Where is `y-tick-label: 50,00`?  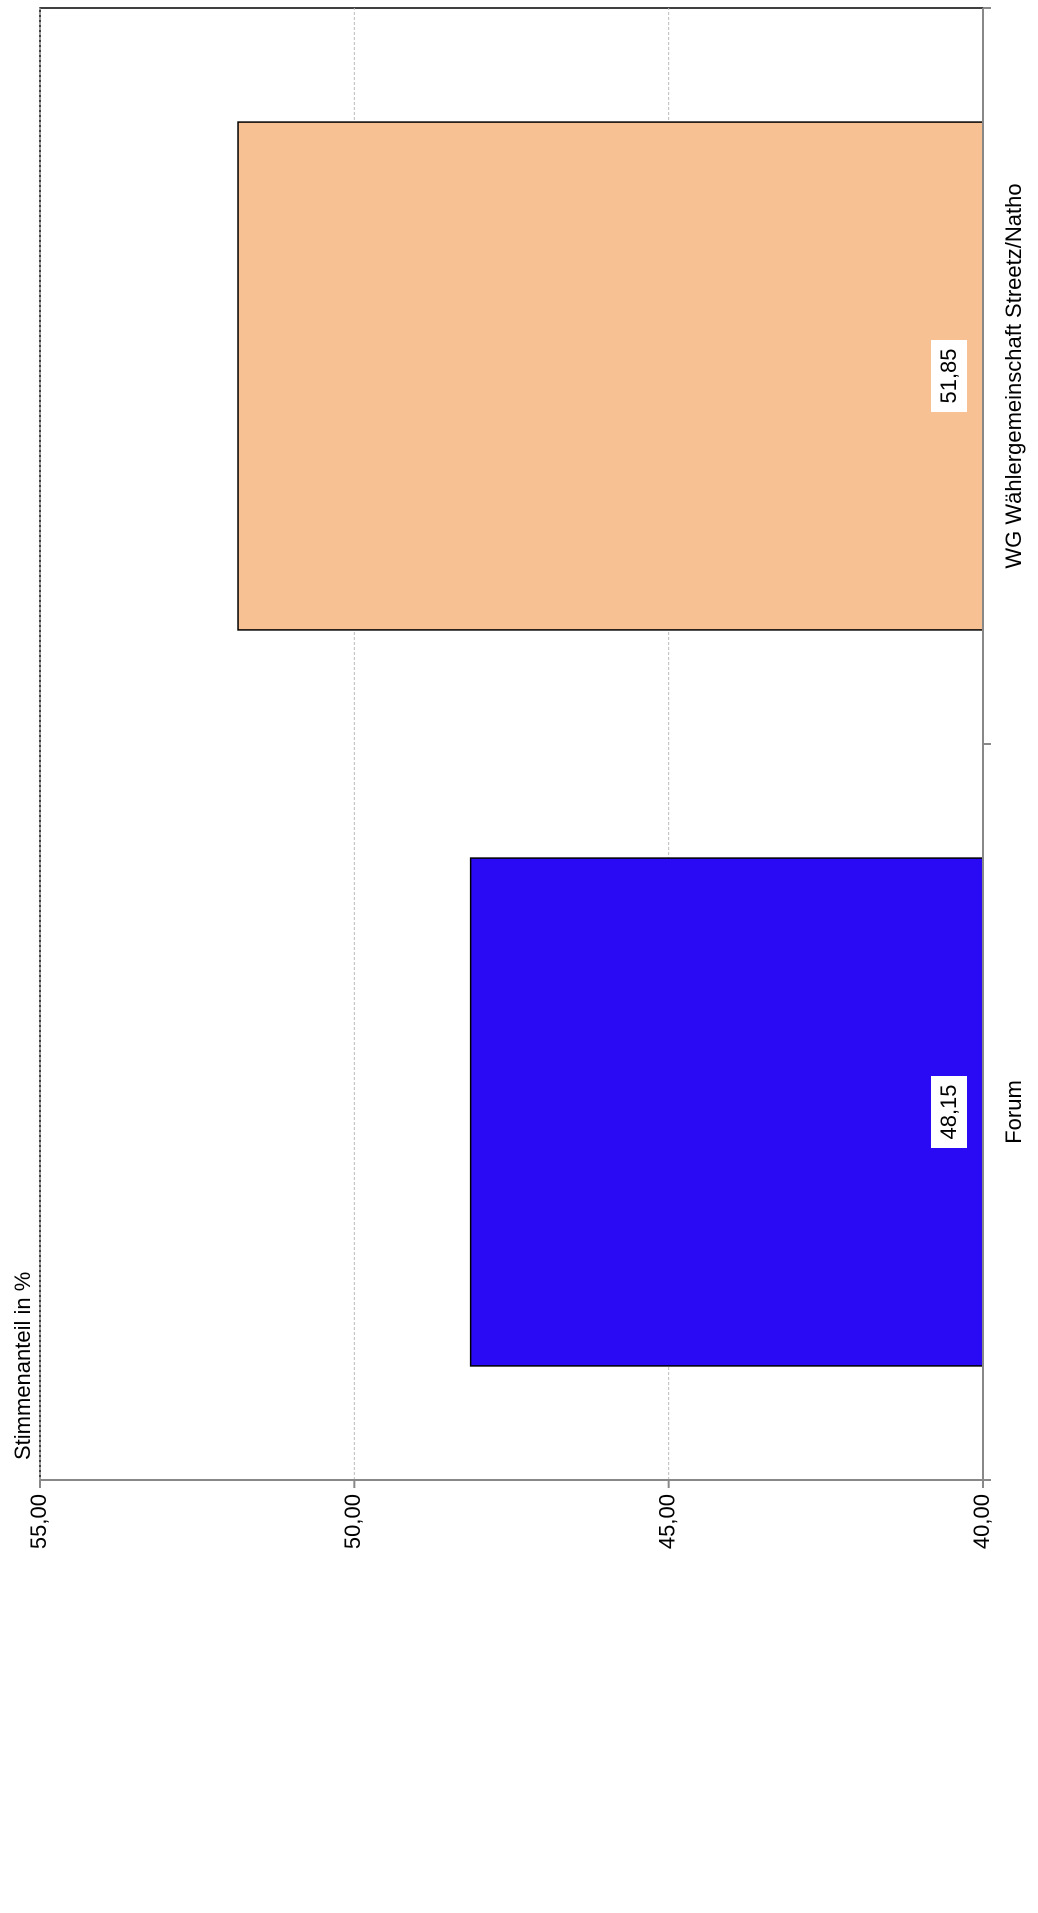
y-tick-label: 50,00 is located at coordinates (352, 1521).